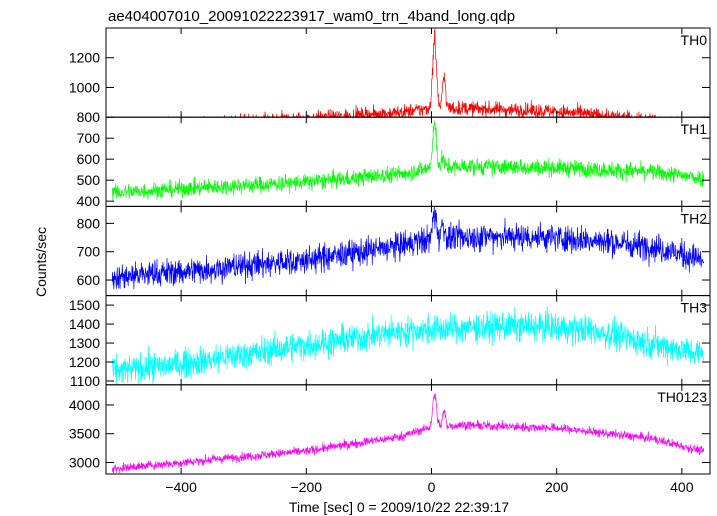  Describe the element at coordinates (694, 40) in the screenshot. I see `series-label-th0: TH0` at that location.